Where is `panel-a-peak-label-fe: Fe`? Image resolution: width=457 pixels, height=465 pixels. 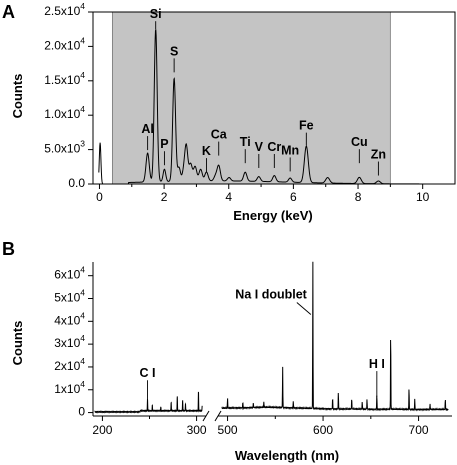 panel-a-peak-label-fe: Fe is located at coordinates (306, 126).